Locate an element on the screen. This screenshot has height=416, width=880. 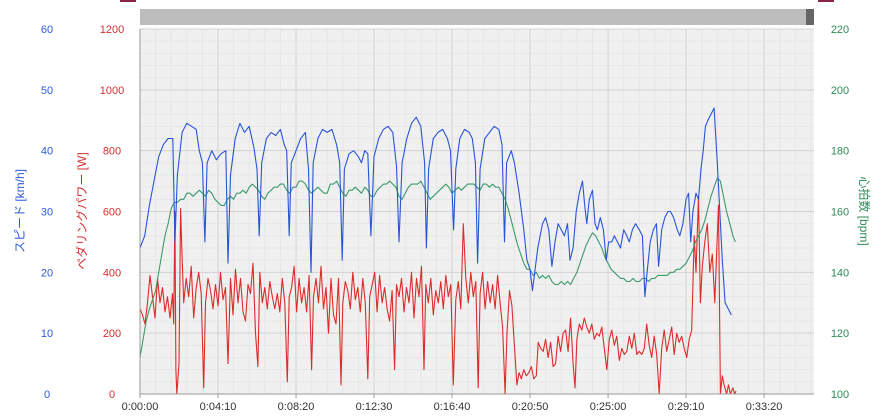
x-tick-label: 0:16:40 is located at coordinates (452, 407).